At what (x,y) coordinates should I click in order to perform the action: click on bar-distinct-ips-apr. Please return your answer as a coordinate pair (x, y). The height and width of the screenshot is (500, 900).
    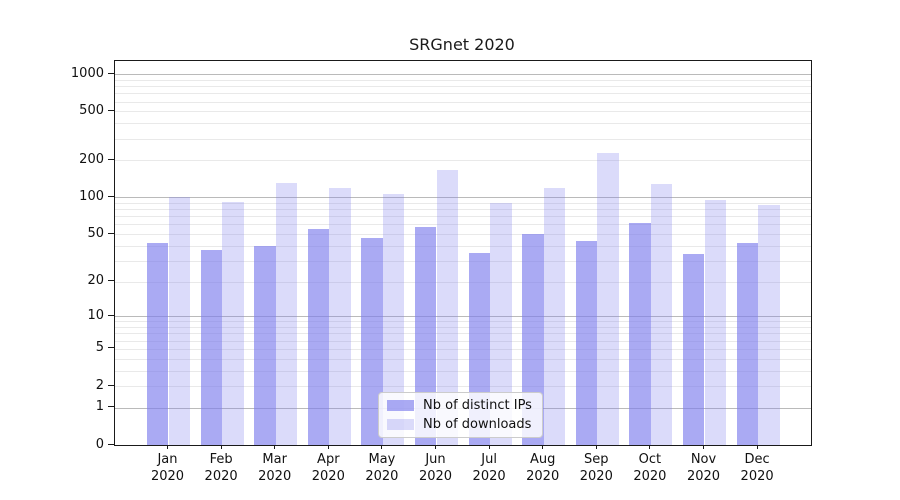
    Looking at the image, I should click on (318, 337).